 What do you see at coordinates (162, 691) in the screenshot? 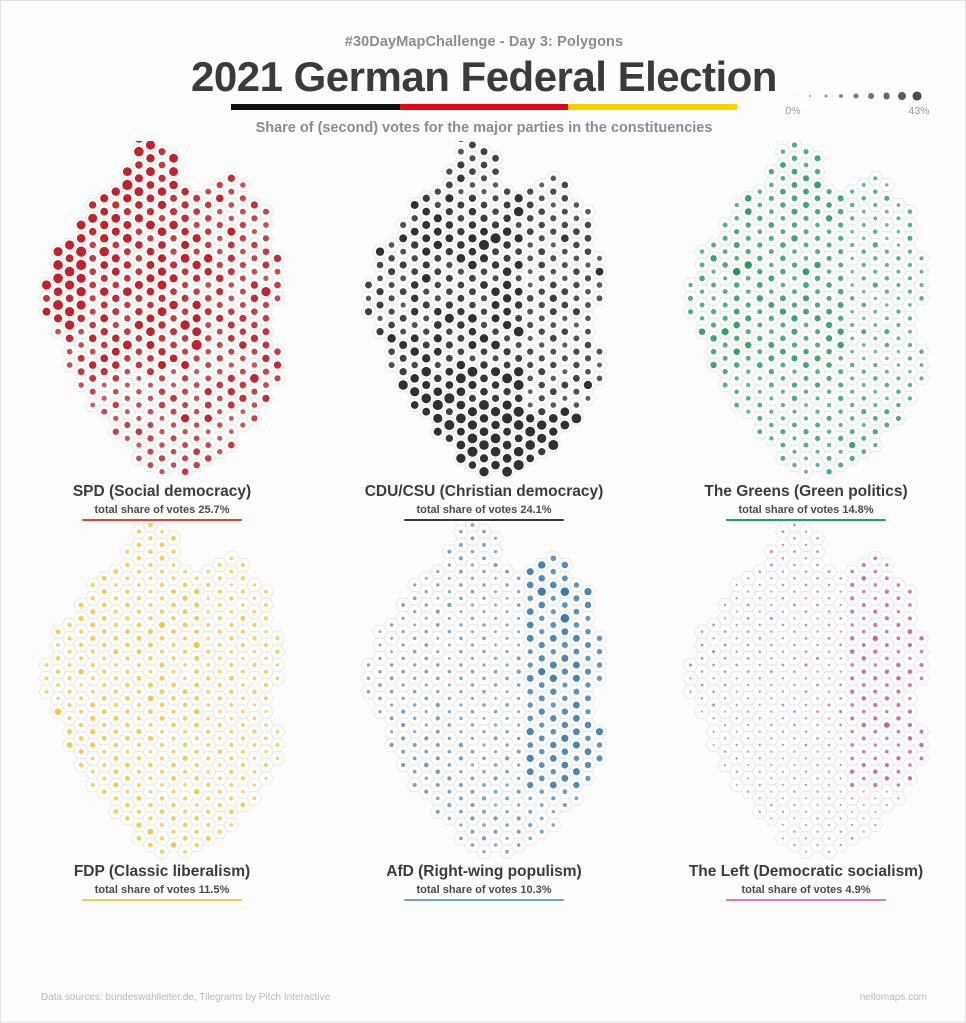
I see `tilegram-map-fdp` at bounding box center [162, 691].